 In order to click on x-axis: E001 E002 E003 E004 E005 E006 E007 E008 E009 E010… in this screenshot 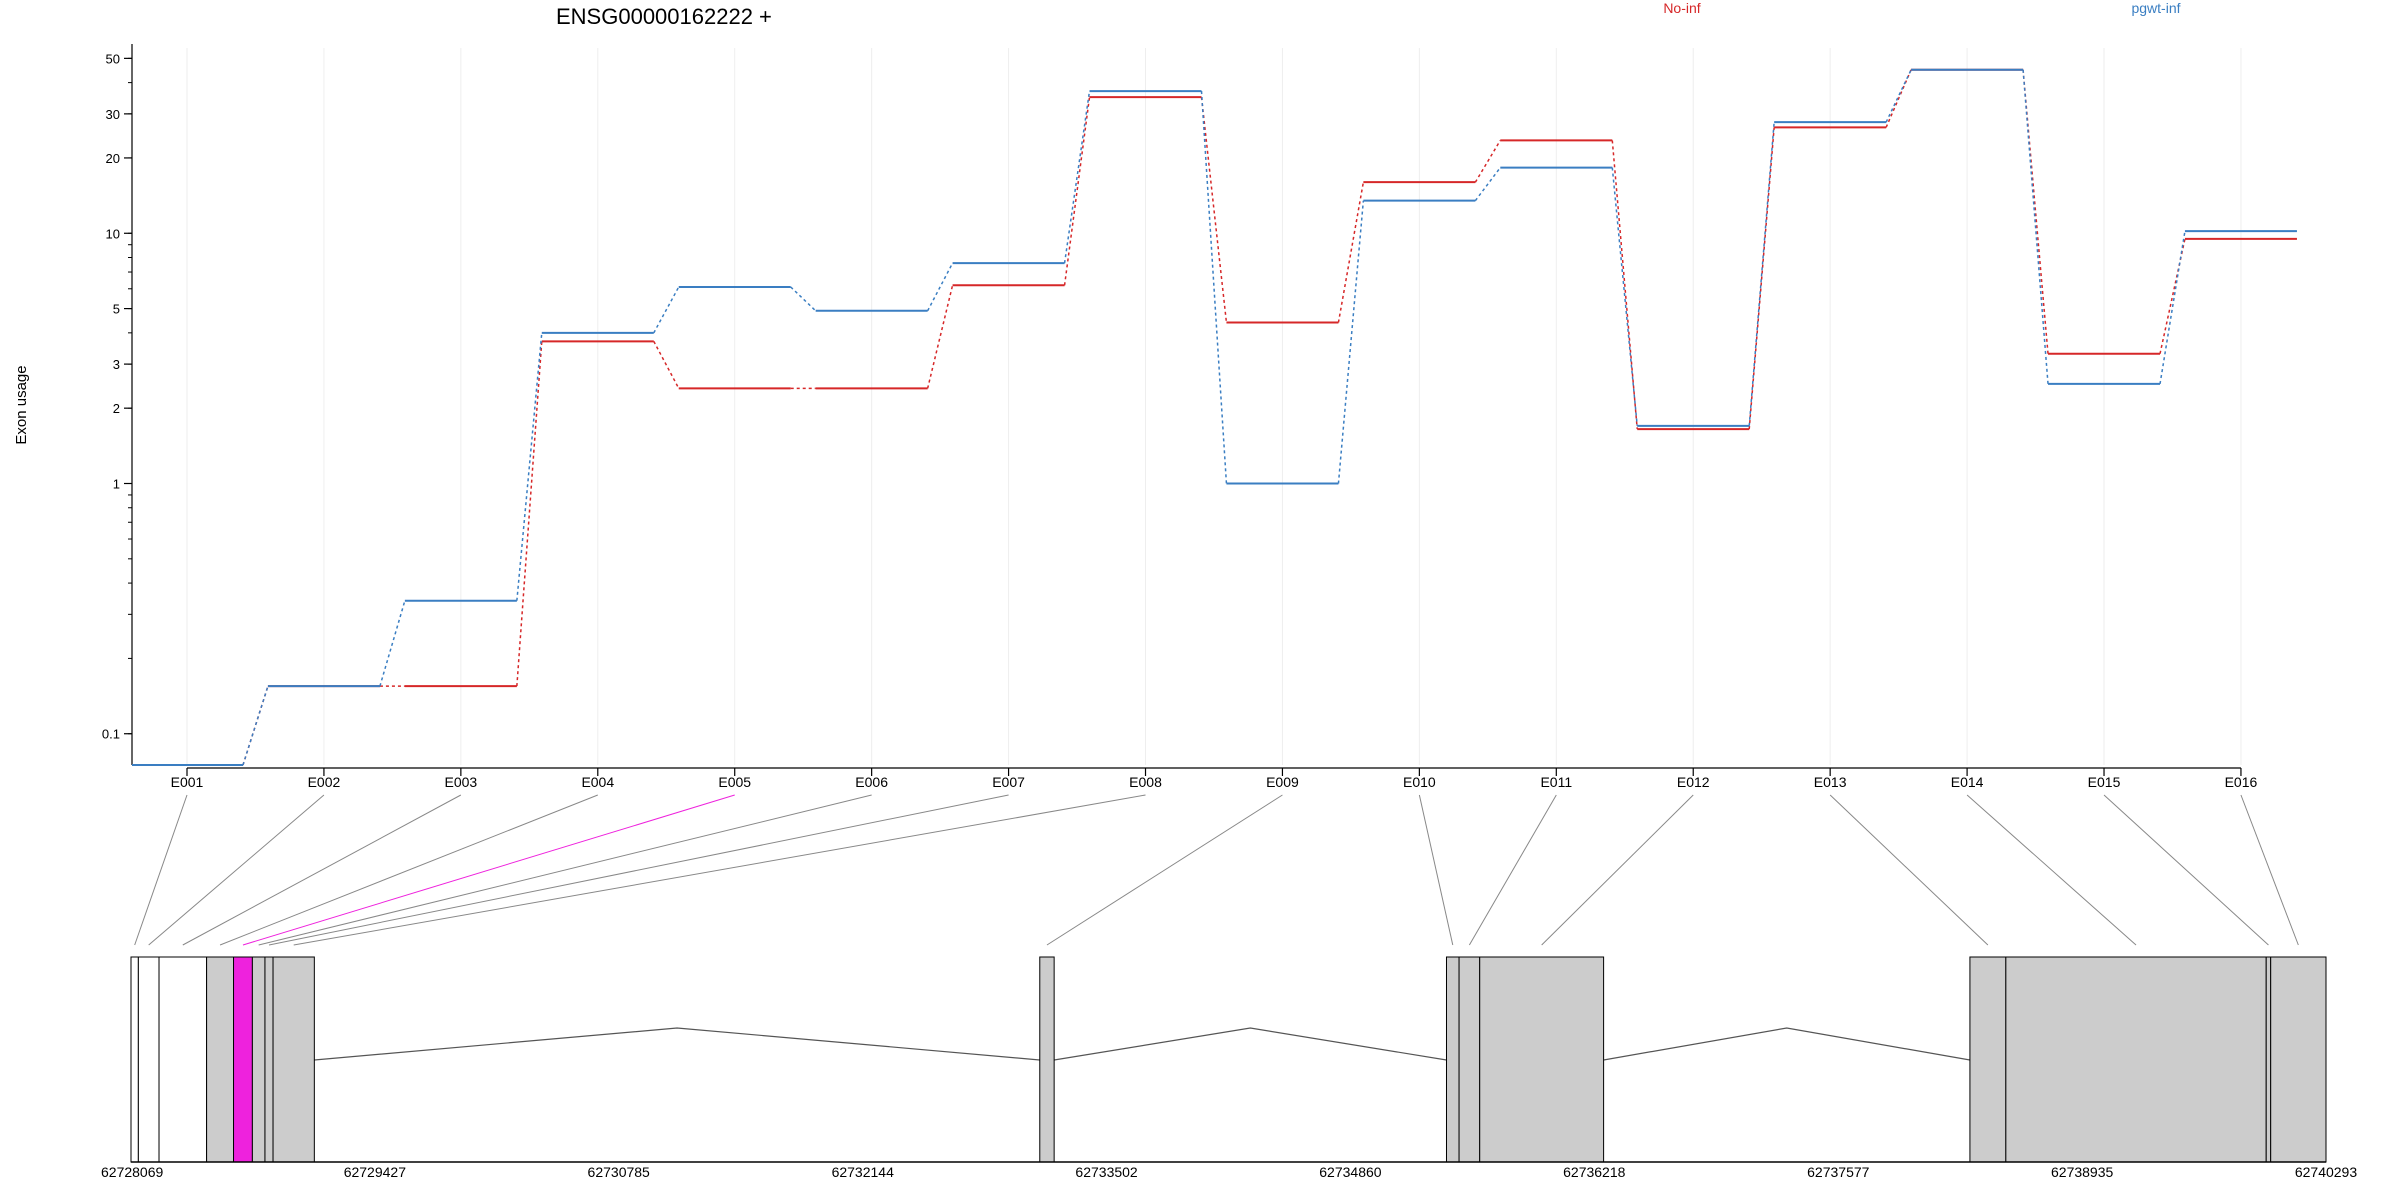, I will do `click(1214, 778)`.